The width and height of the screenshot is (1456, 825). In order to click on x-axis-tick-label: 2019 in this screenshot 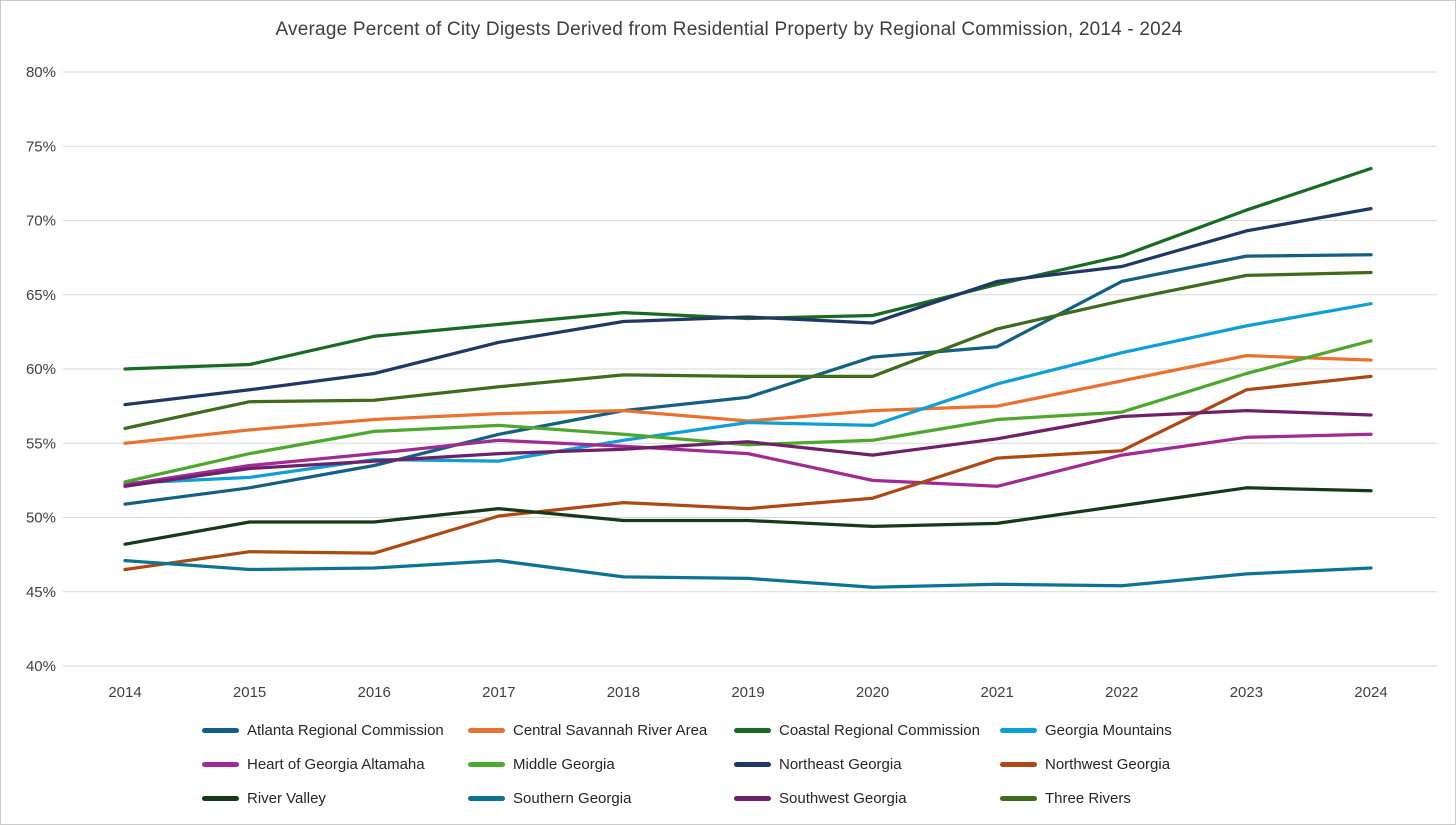, I will do `click(747, 692)`.